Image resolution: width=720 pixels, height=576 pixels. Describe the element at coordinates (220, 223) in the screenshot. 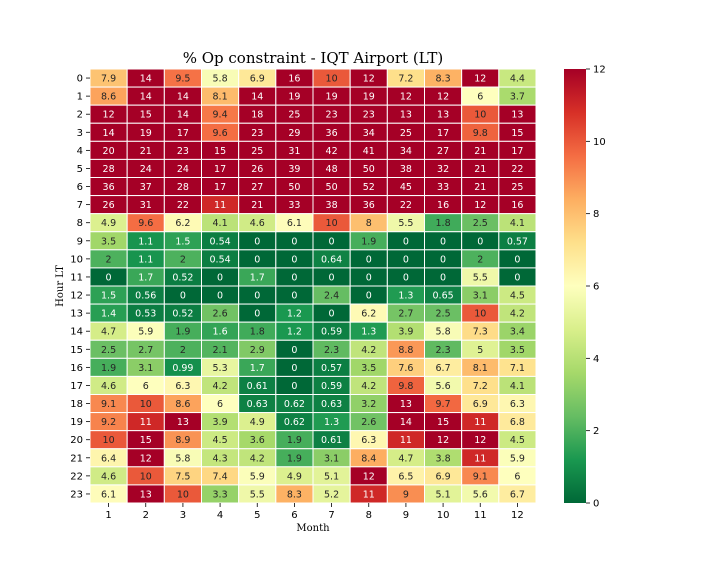

I see `cell-value-label: 4.1` at that location.